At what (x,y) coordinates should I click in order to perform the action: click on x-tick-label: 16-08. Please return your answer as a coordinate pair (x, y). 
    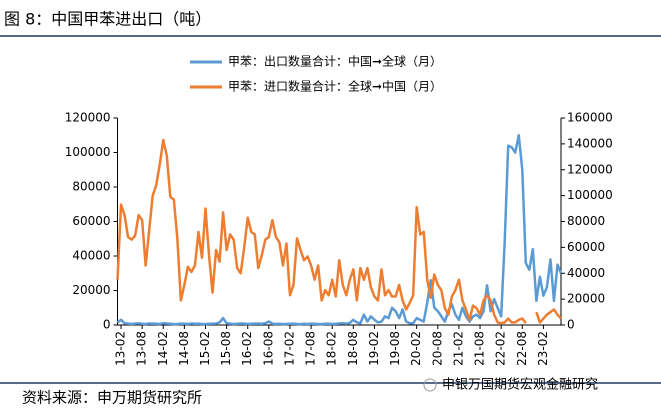
    Looking at the image, I should click on (268, 348).